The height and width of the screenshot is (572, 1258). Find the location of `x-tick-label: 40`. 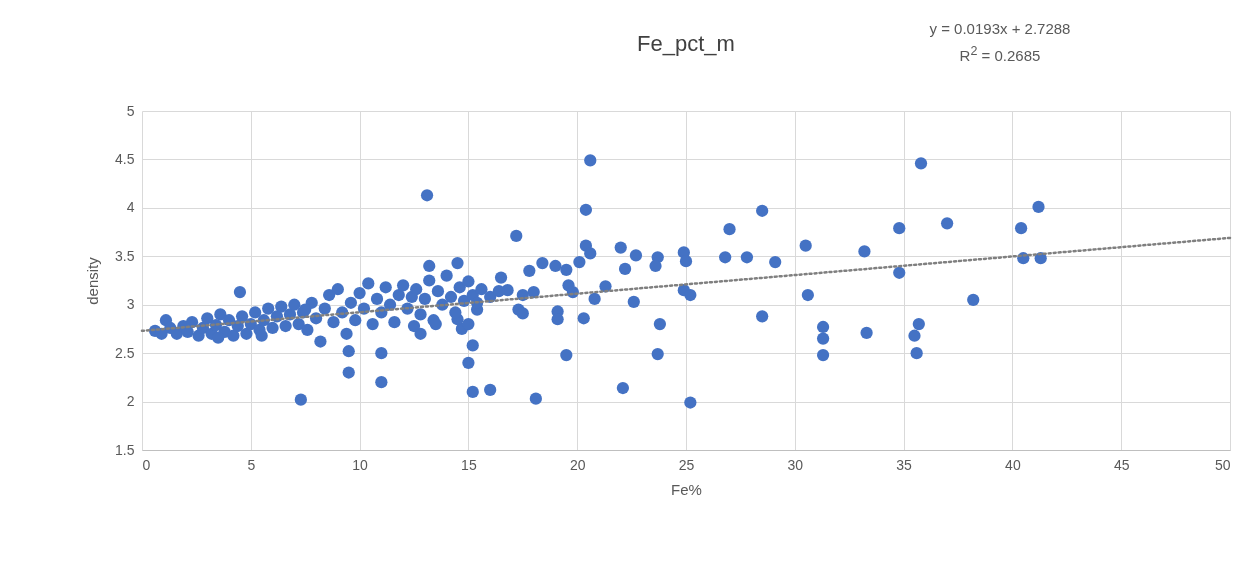

x-tick-label: 40 is located at coordinates (1013, 464).